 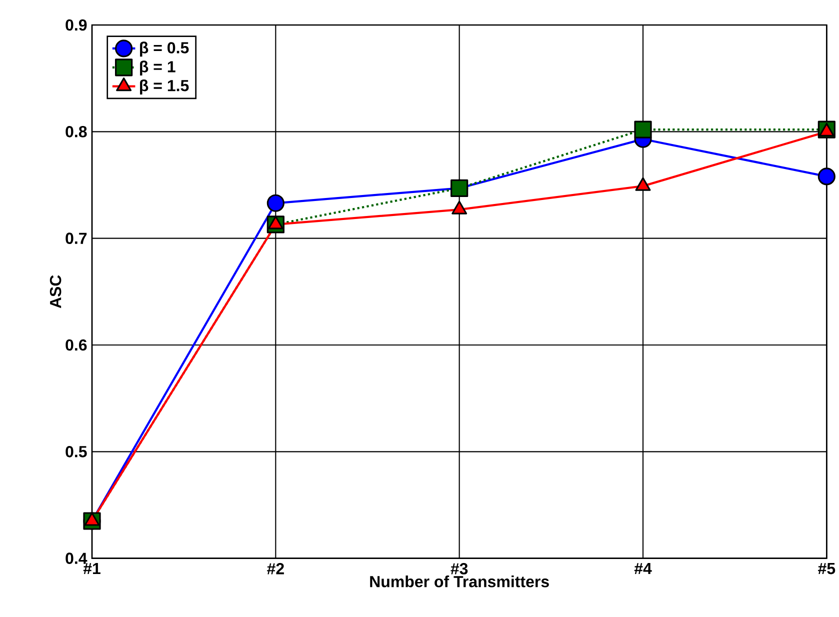 I want to click on x-tick-label: #5, so click(x=827, y=568).